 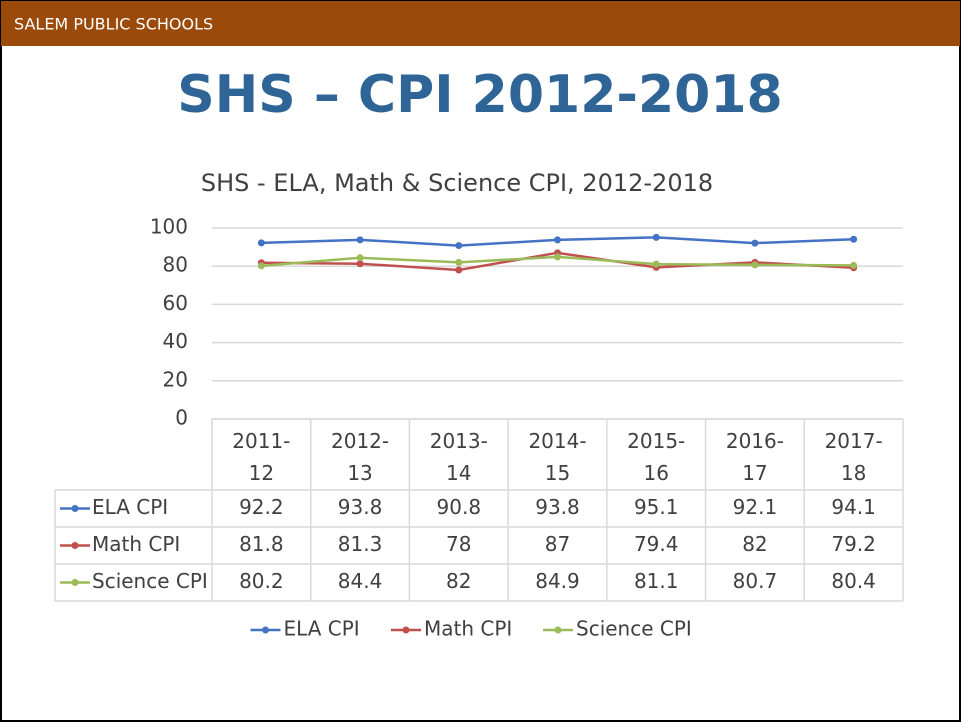 What do you see at coordinates (169, 227) in the screenshot?
I see `y-tick-label: 100` at bounding box center [169, 227].